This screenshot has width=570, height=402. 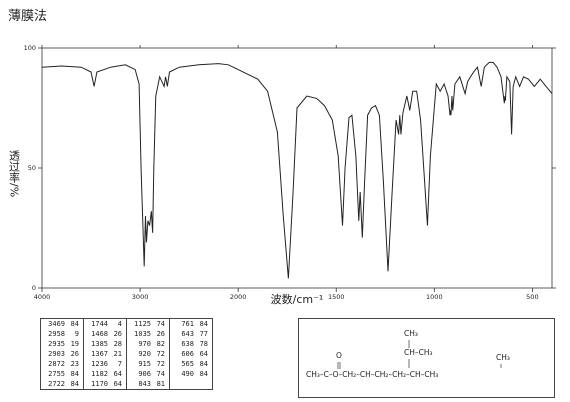 I want to click on table-cell: 1035 26, so click(x=148, y=334).